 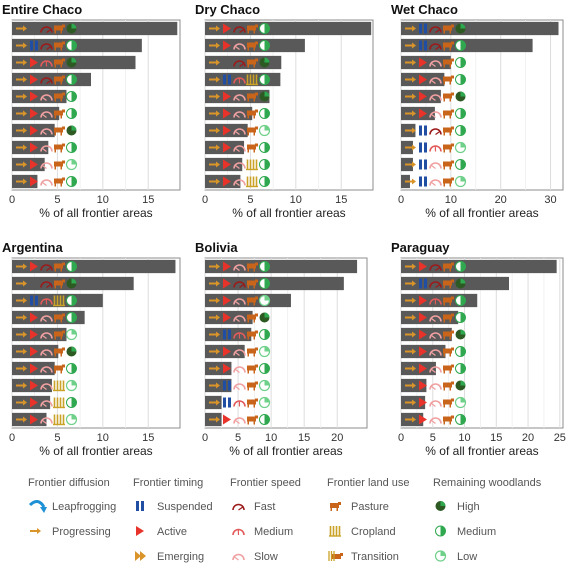 What do you see at coordinates (227, 9) in the screenshot?
I see `chart-title: Dry Chaco` at bounding box center [227, 9].